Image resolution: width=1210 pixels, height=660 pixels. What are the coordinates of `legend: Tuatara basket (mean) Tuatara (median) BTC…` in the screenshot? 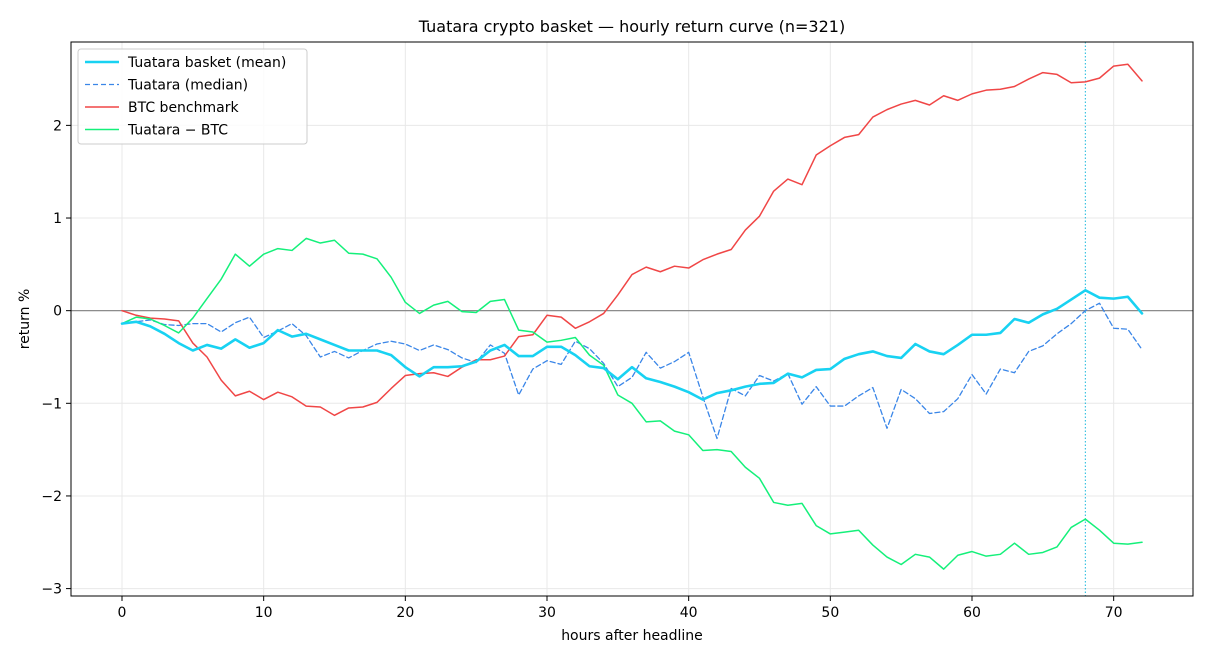 It's located at (192, 96).